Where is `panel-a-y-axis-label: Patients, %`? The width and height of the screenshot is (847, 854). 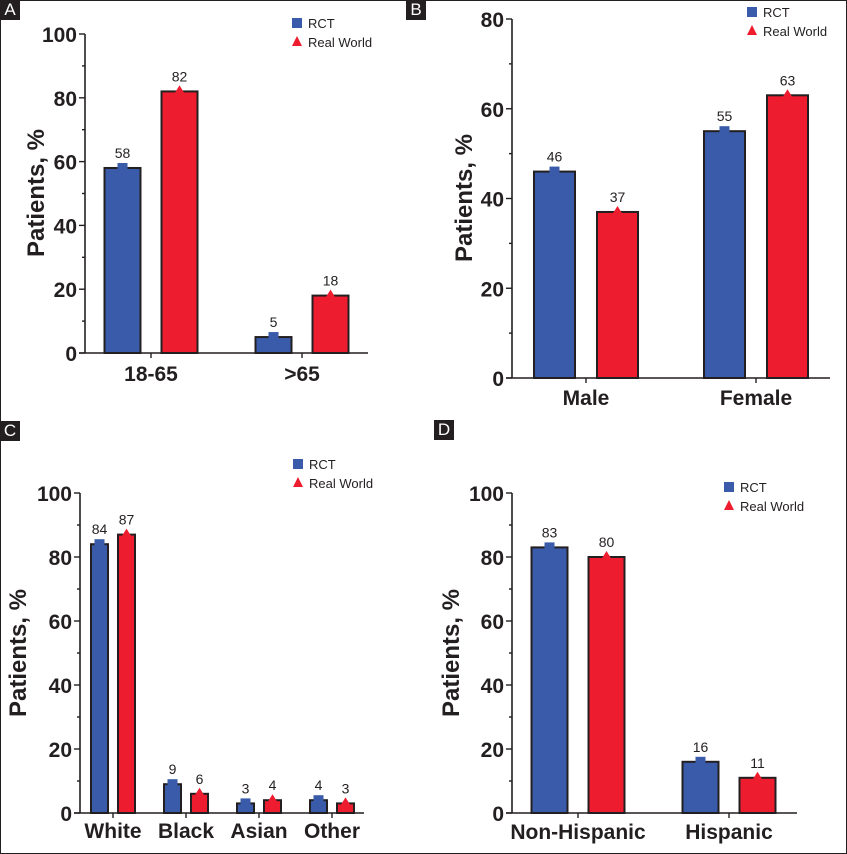
panel-a-y-axis-label: Patients, % is located at coordinates (36, 193).